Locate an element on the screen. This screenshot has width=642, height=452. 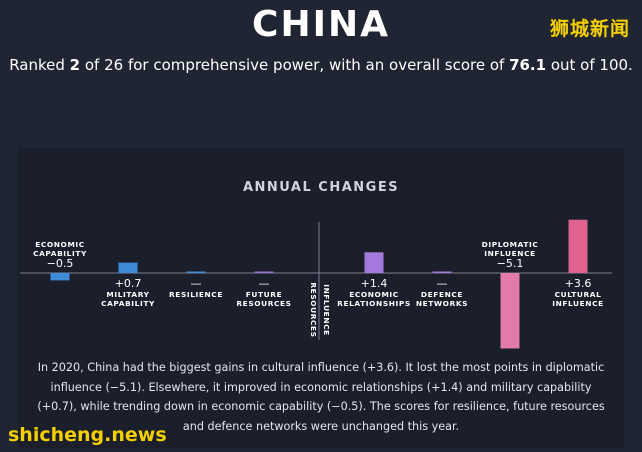
value-label-6: −5.1 is located at coordinates (510, 263).